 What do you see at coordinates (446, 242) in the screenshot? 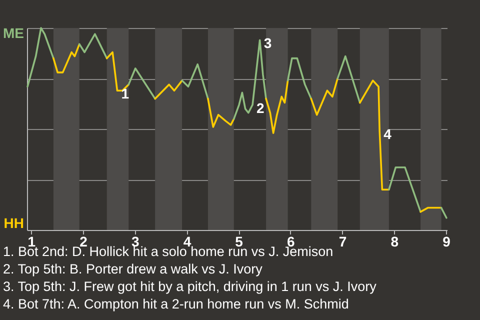
I see `x-tick-label: 9` at bounding box center [446, 242].